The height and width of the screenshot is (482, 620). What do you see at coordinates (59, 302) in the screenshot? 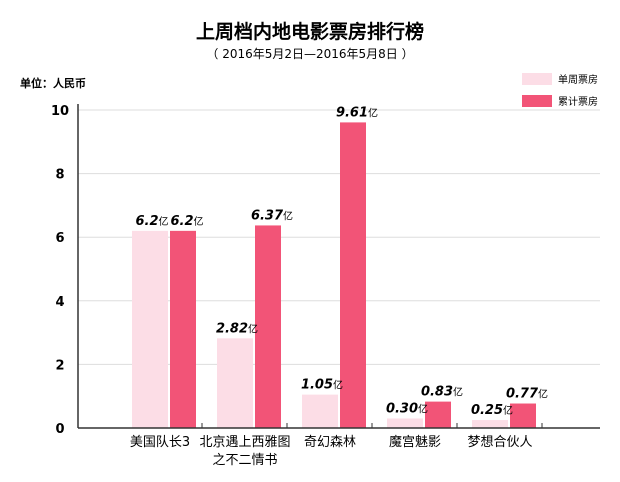
I see `y-tick-label: 4` at bounding box center [59, 302].